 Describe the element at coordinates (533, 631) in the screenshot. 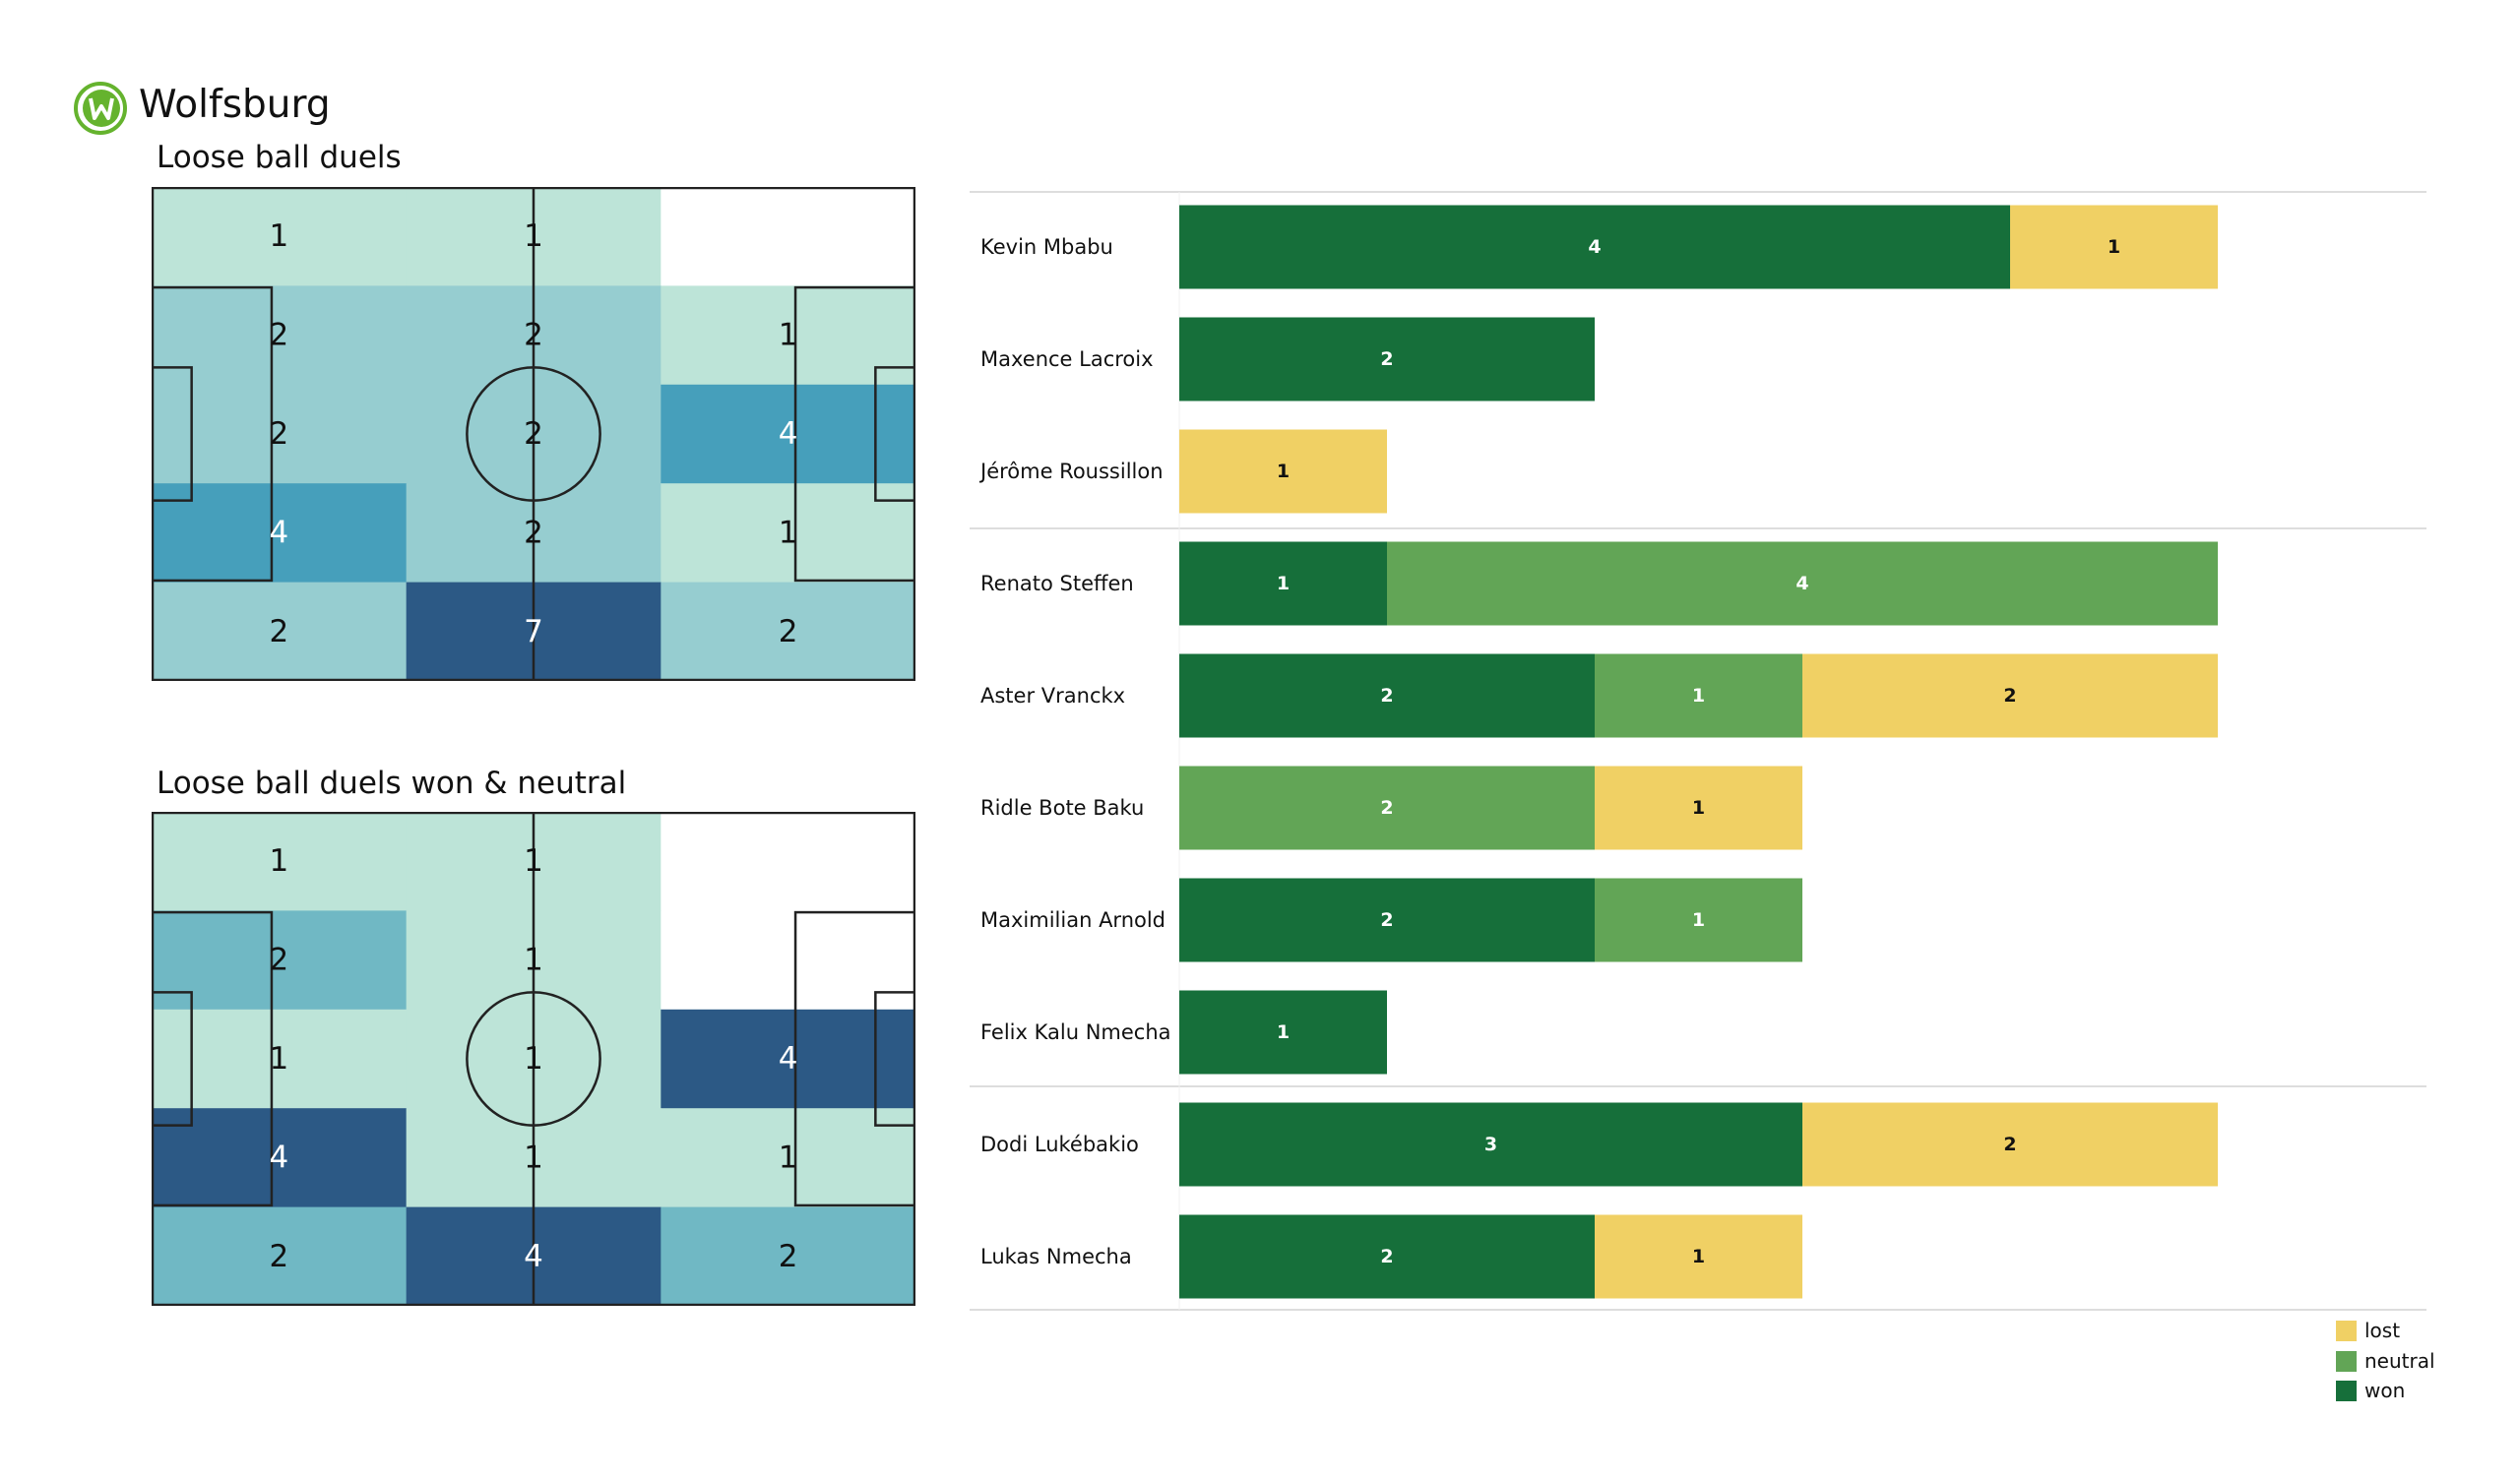

I see `heatmap-cell-value: 7` at that location.